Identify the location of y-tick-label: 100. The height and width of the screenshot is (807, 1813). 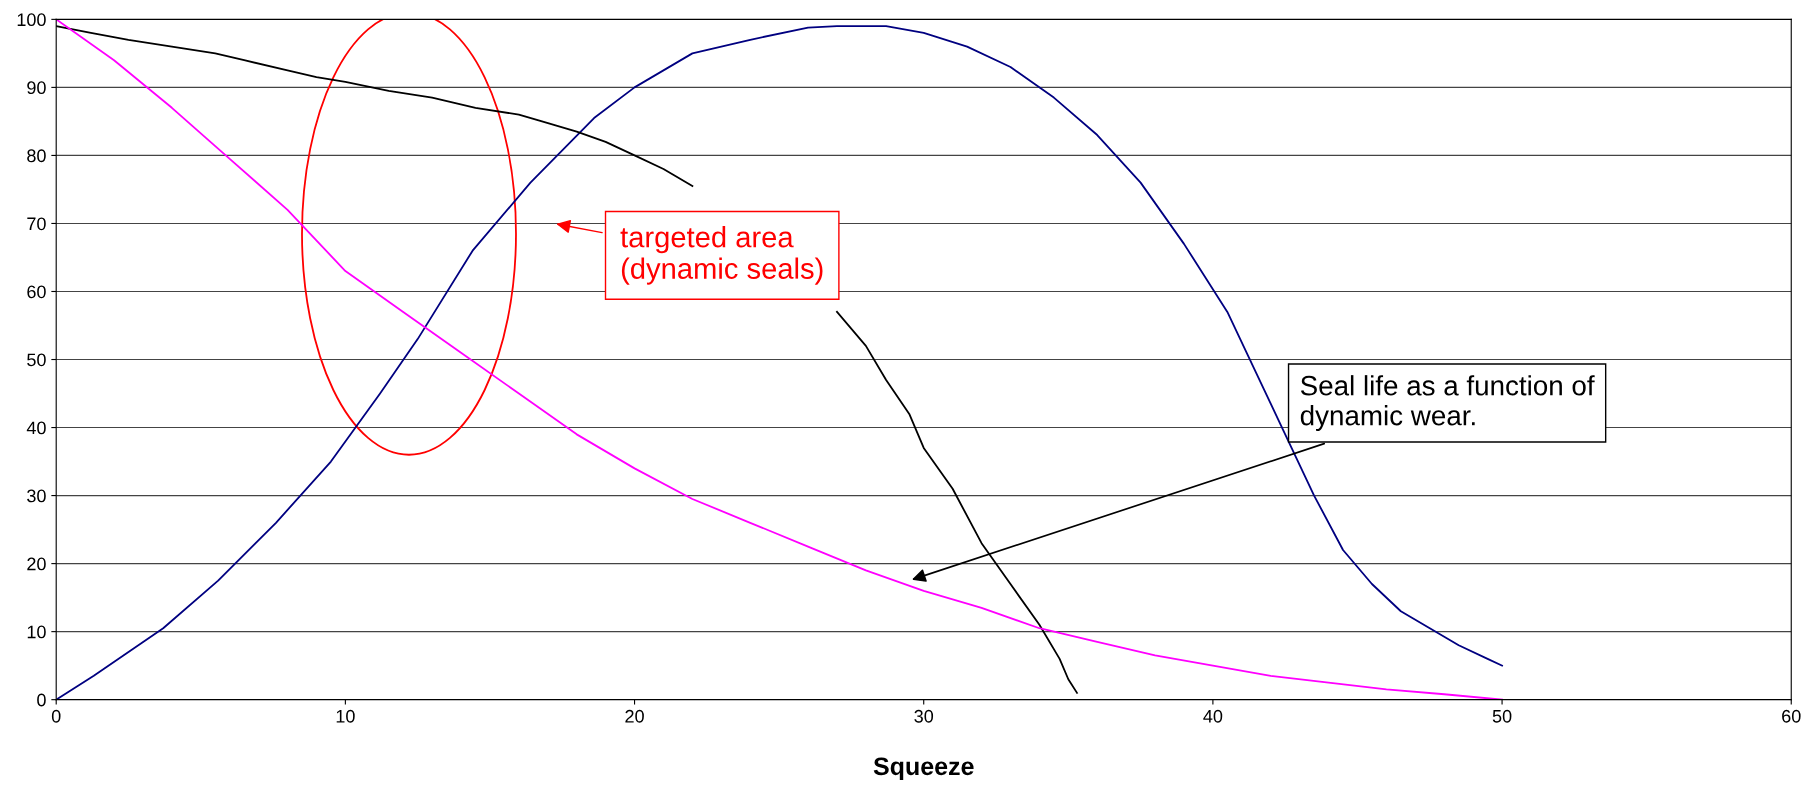
(31, 20).